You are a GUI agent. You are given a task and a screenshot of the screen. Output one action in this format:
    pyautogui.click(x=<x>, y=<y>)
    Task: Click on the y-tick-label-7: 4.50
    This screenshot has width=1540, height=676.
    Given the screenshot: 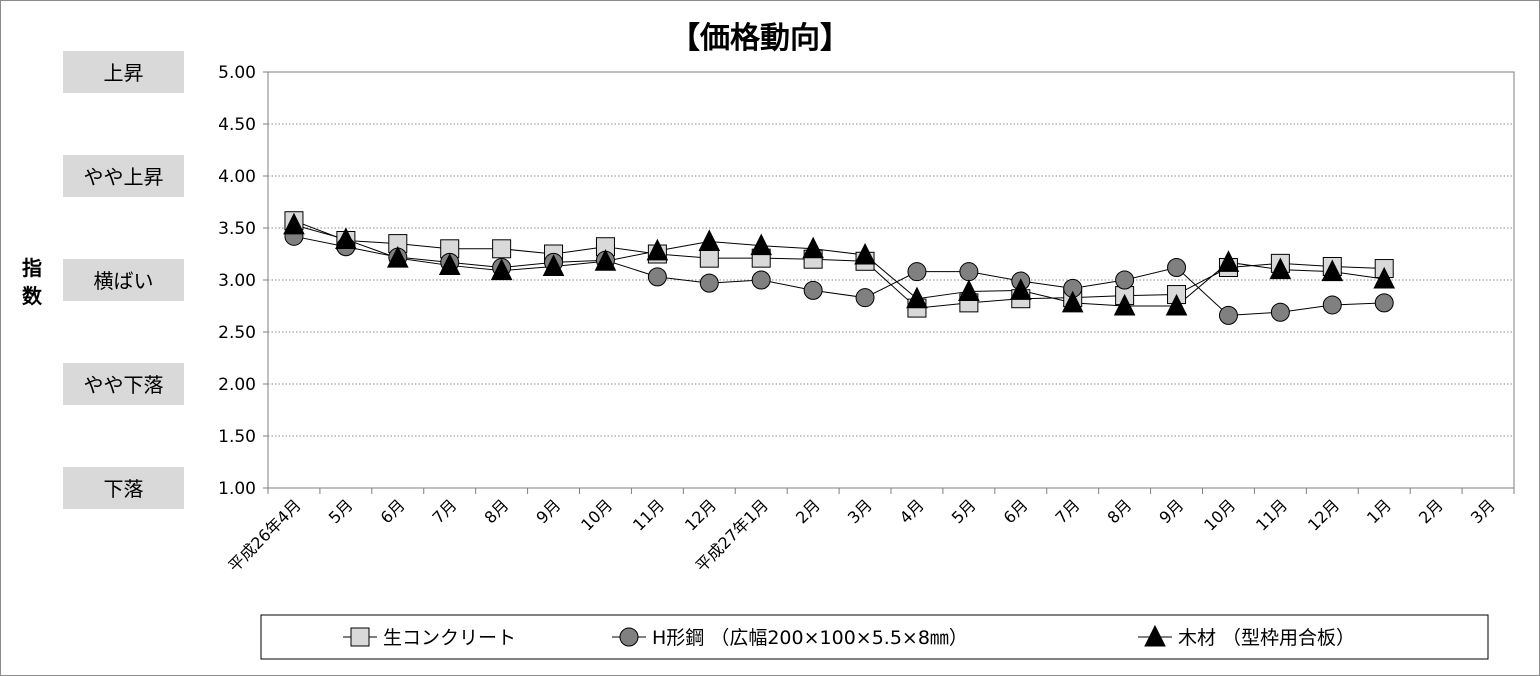 What is the action you would take?
    pyautogui.click(x=237, y=125)
    